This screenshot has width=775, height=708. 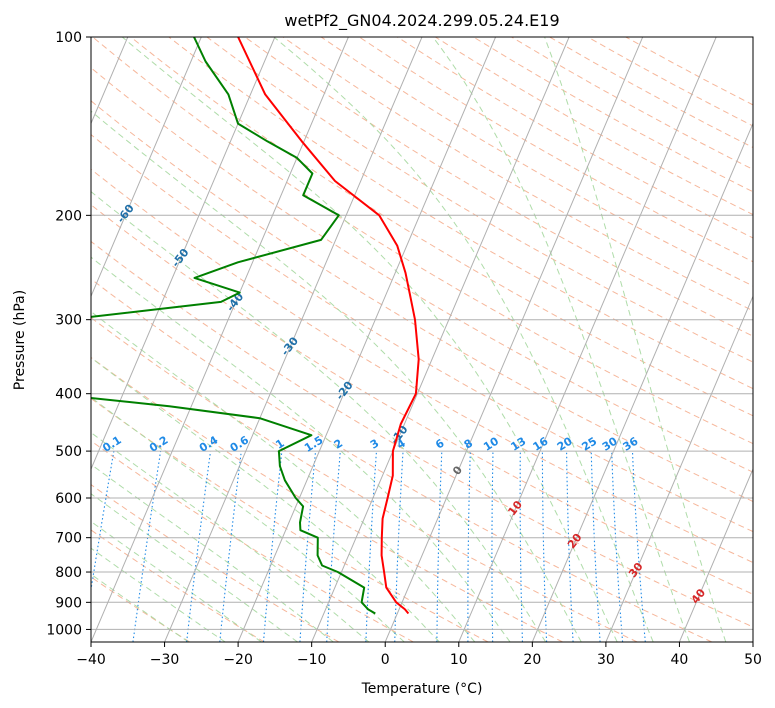 What do you see at coordinates (419, 655) in the screenshot?
I see `x-axis: −40 −30 −20 −10 0 10 20 30 40 50` at bounding box center [419, 655].